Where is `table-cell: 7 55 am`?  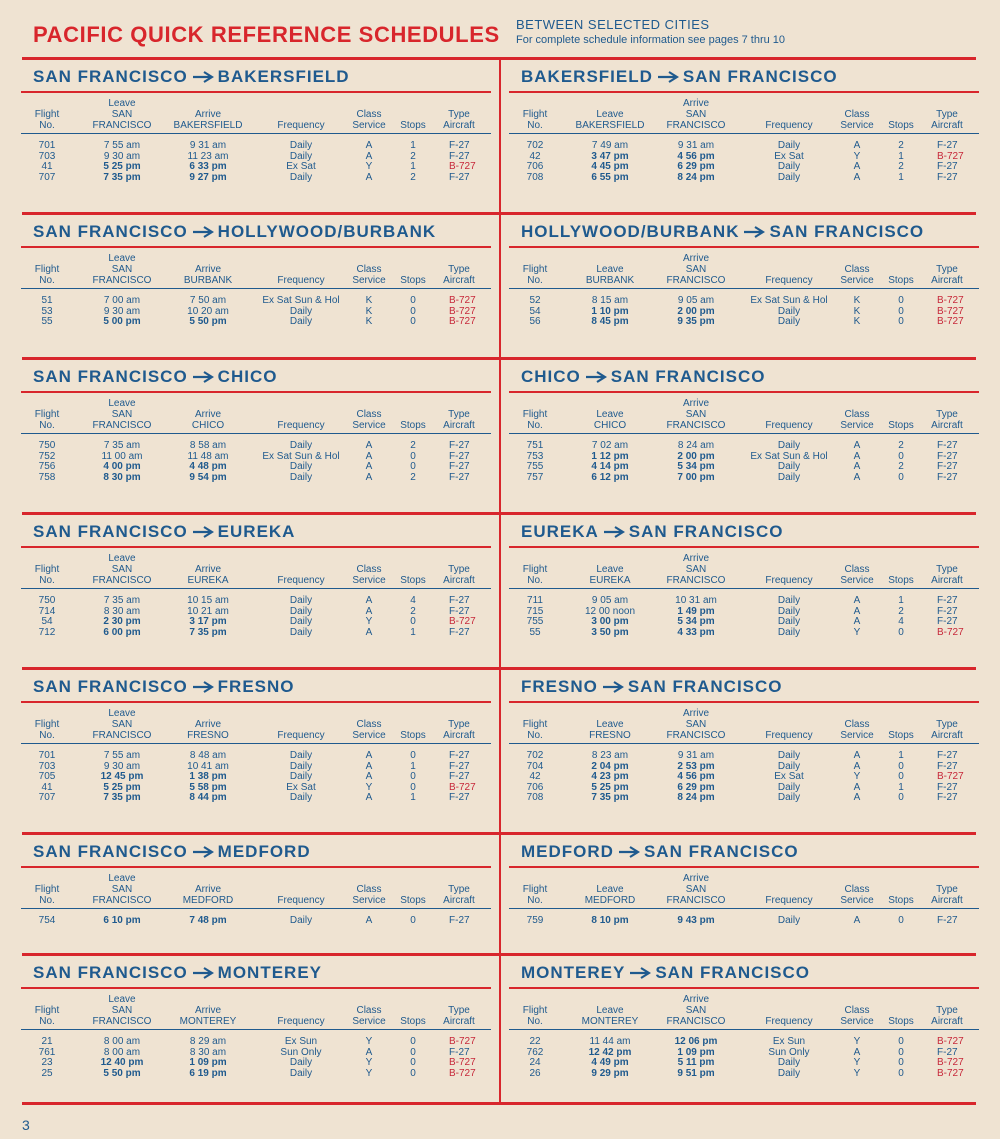
table-cell: 7 55 am is located at coordinates (122, 755).